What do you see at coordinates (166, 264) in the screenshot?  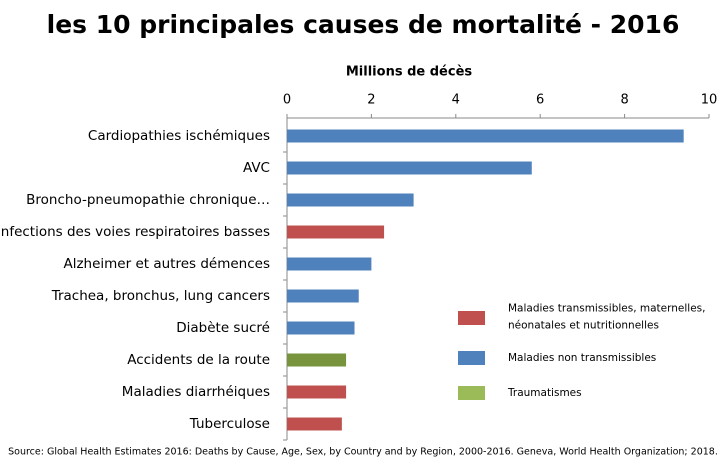 I see `y-tick-label: Alzheimer et autres démences` at bounding box center [166, 264].